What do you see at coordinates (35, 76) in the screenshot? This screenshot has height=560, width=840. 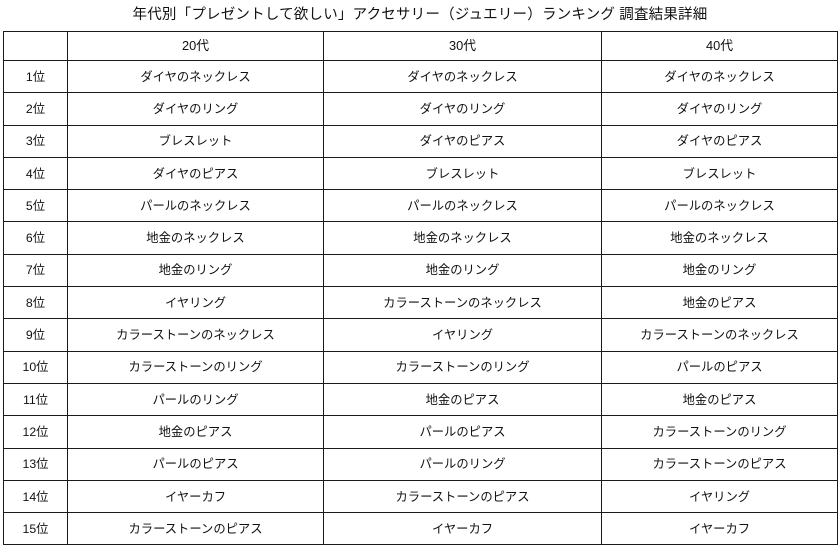 I see `rank-cell: 1位` at bounding box center [35, 76].